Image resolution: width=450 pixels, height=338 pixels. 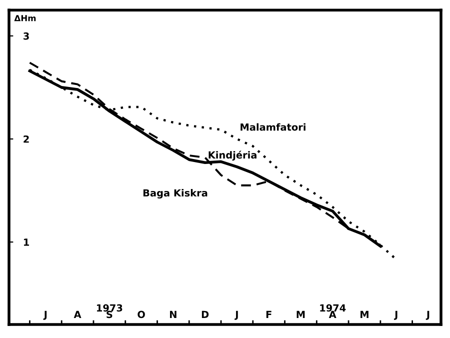 What do you see at coordinates (26, 139) in the screenshot?
I see `y-tick-label: 2` at bounding box center [26, 139].